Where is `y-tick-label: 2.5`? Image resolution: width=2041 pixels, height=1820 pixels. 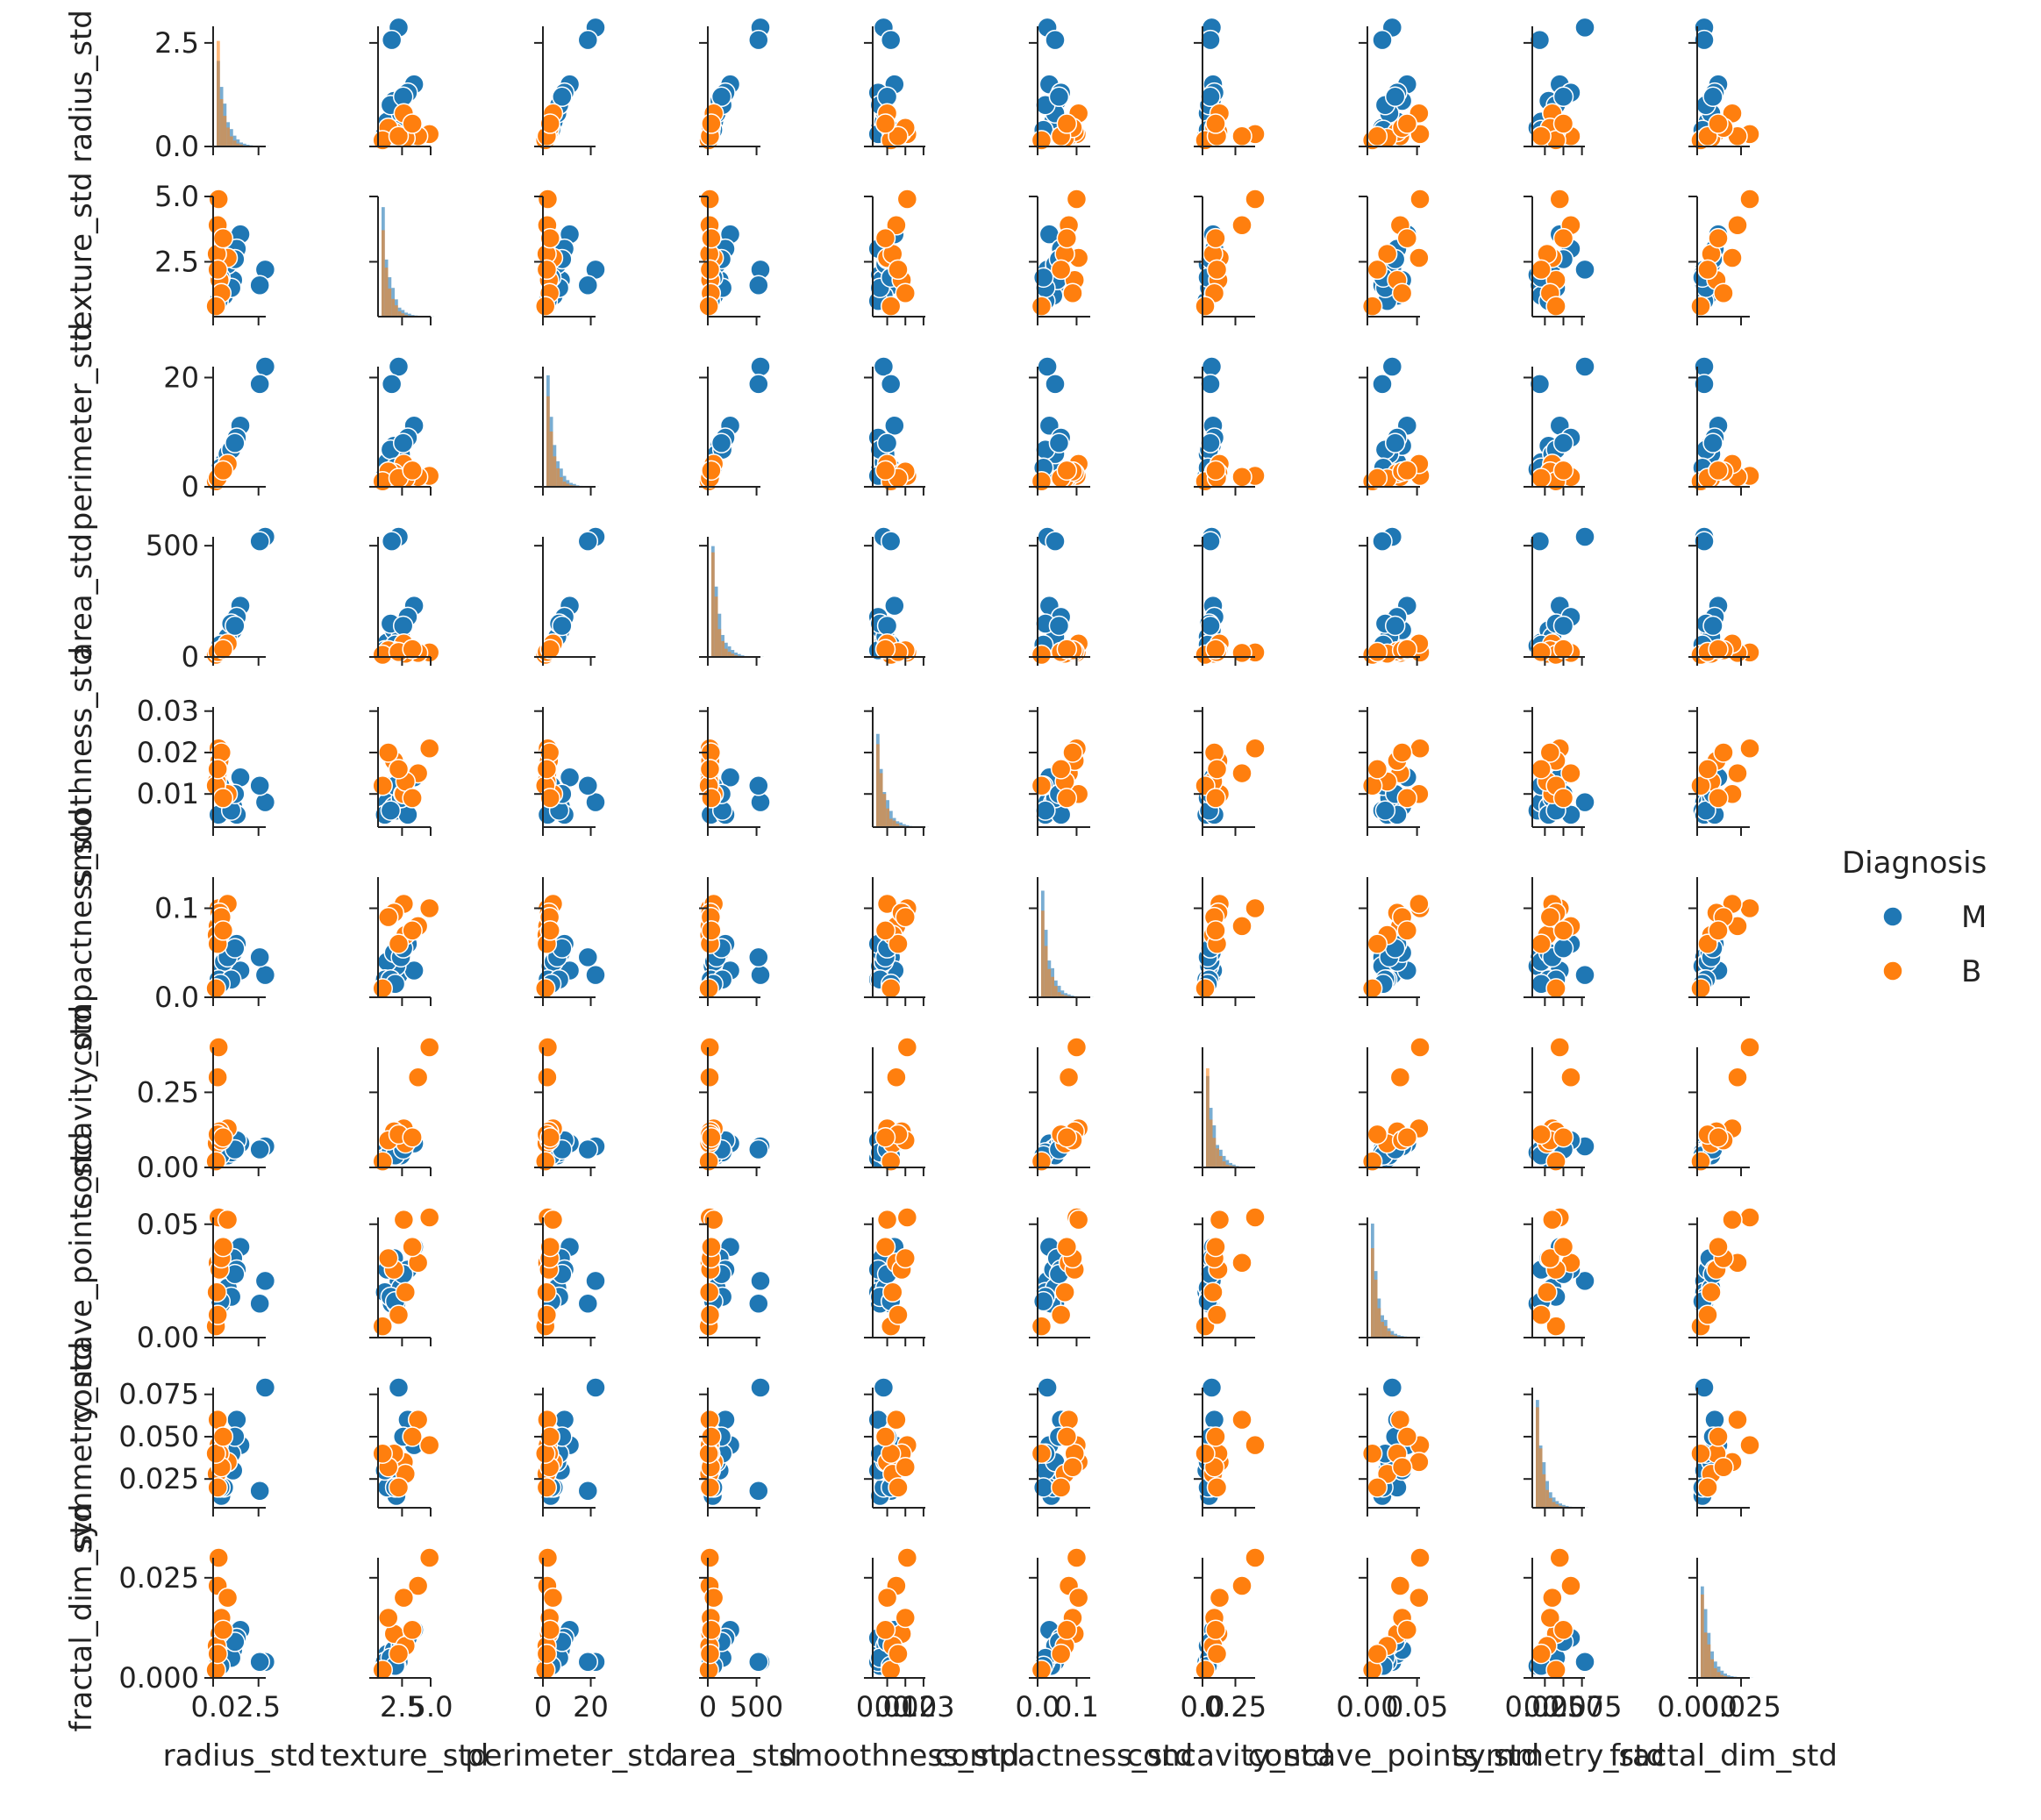
y-tick-label: 2.5 is located at coordinates (176, 261).